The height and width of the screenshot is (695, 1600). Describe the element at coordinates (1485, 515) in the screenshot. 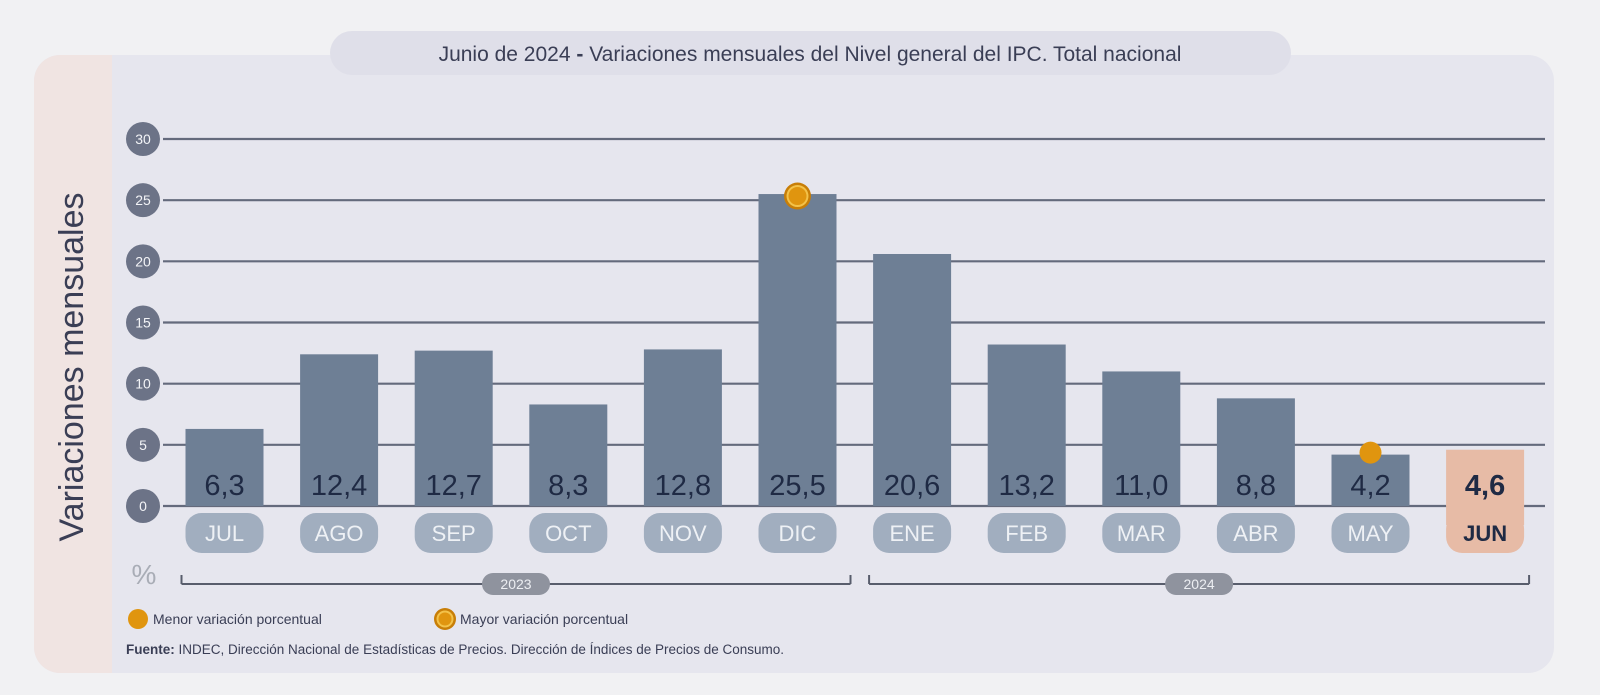

I see `pill-join` at that location.